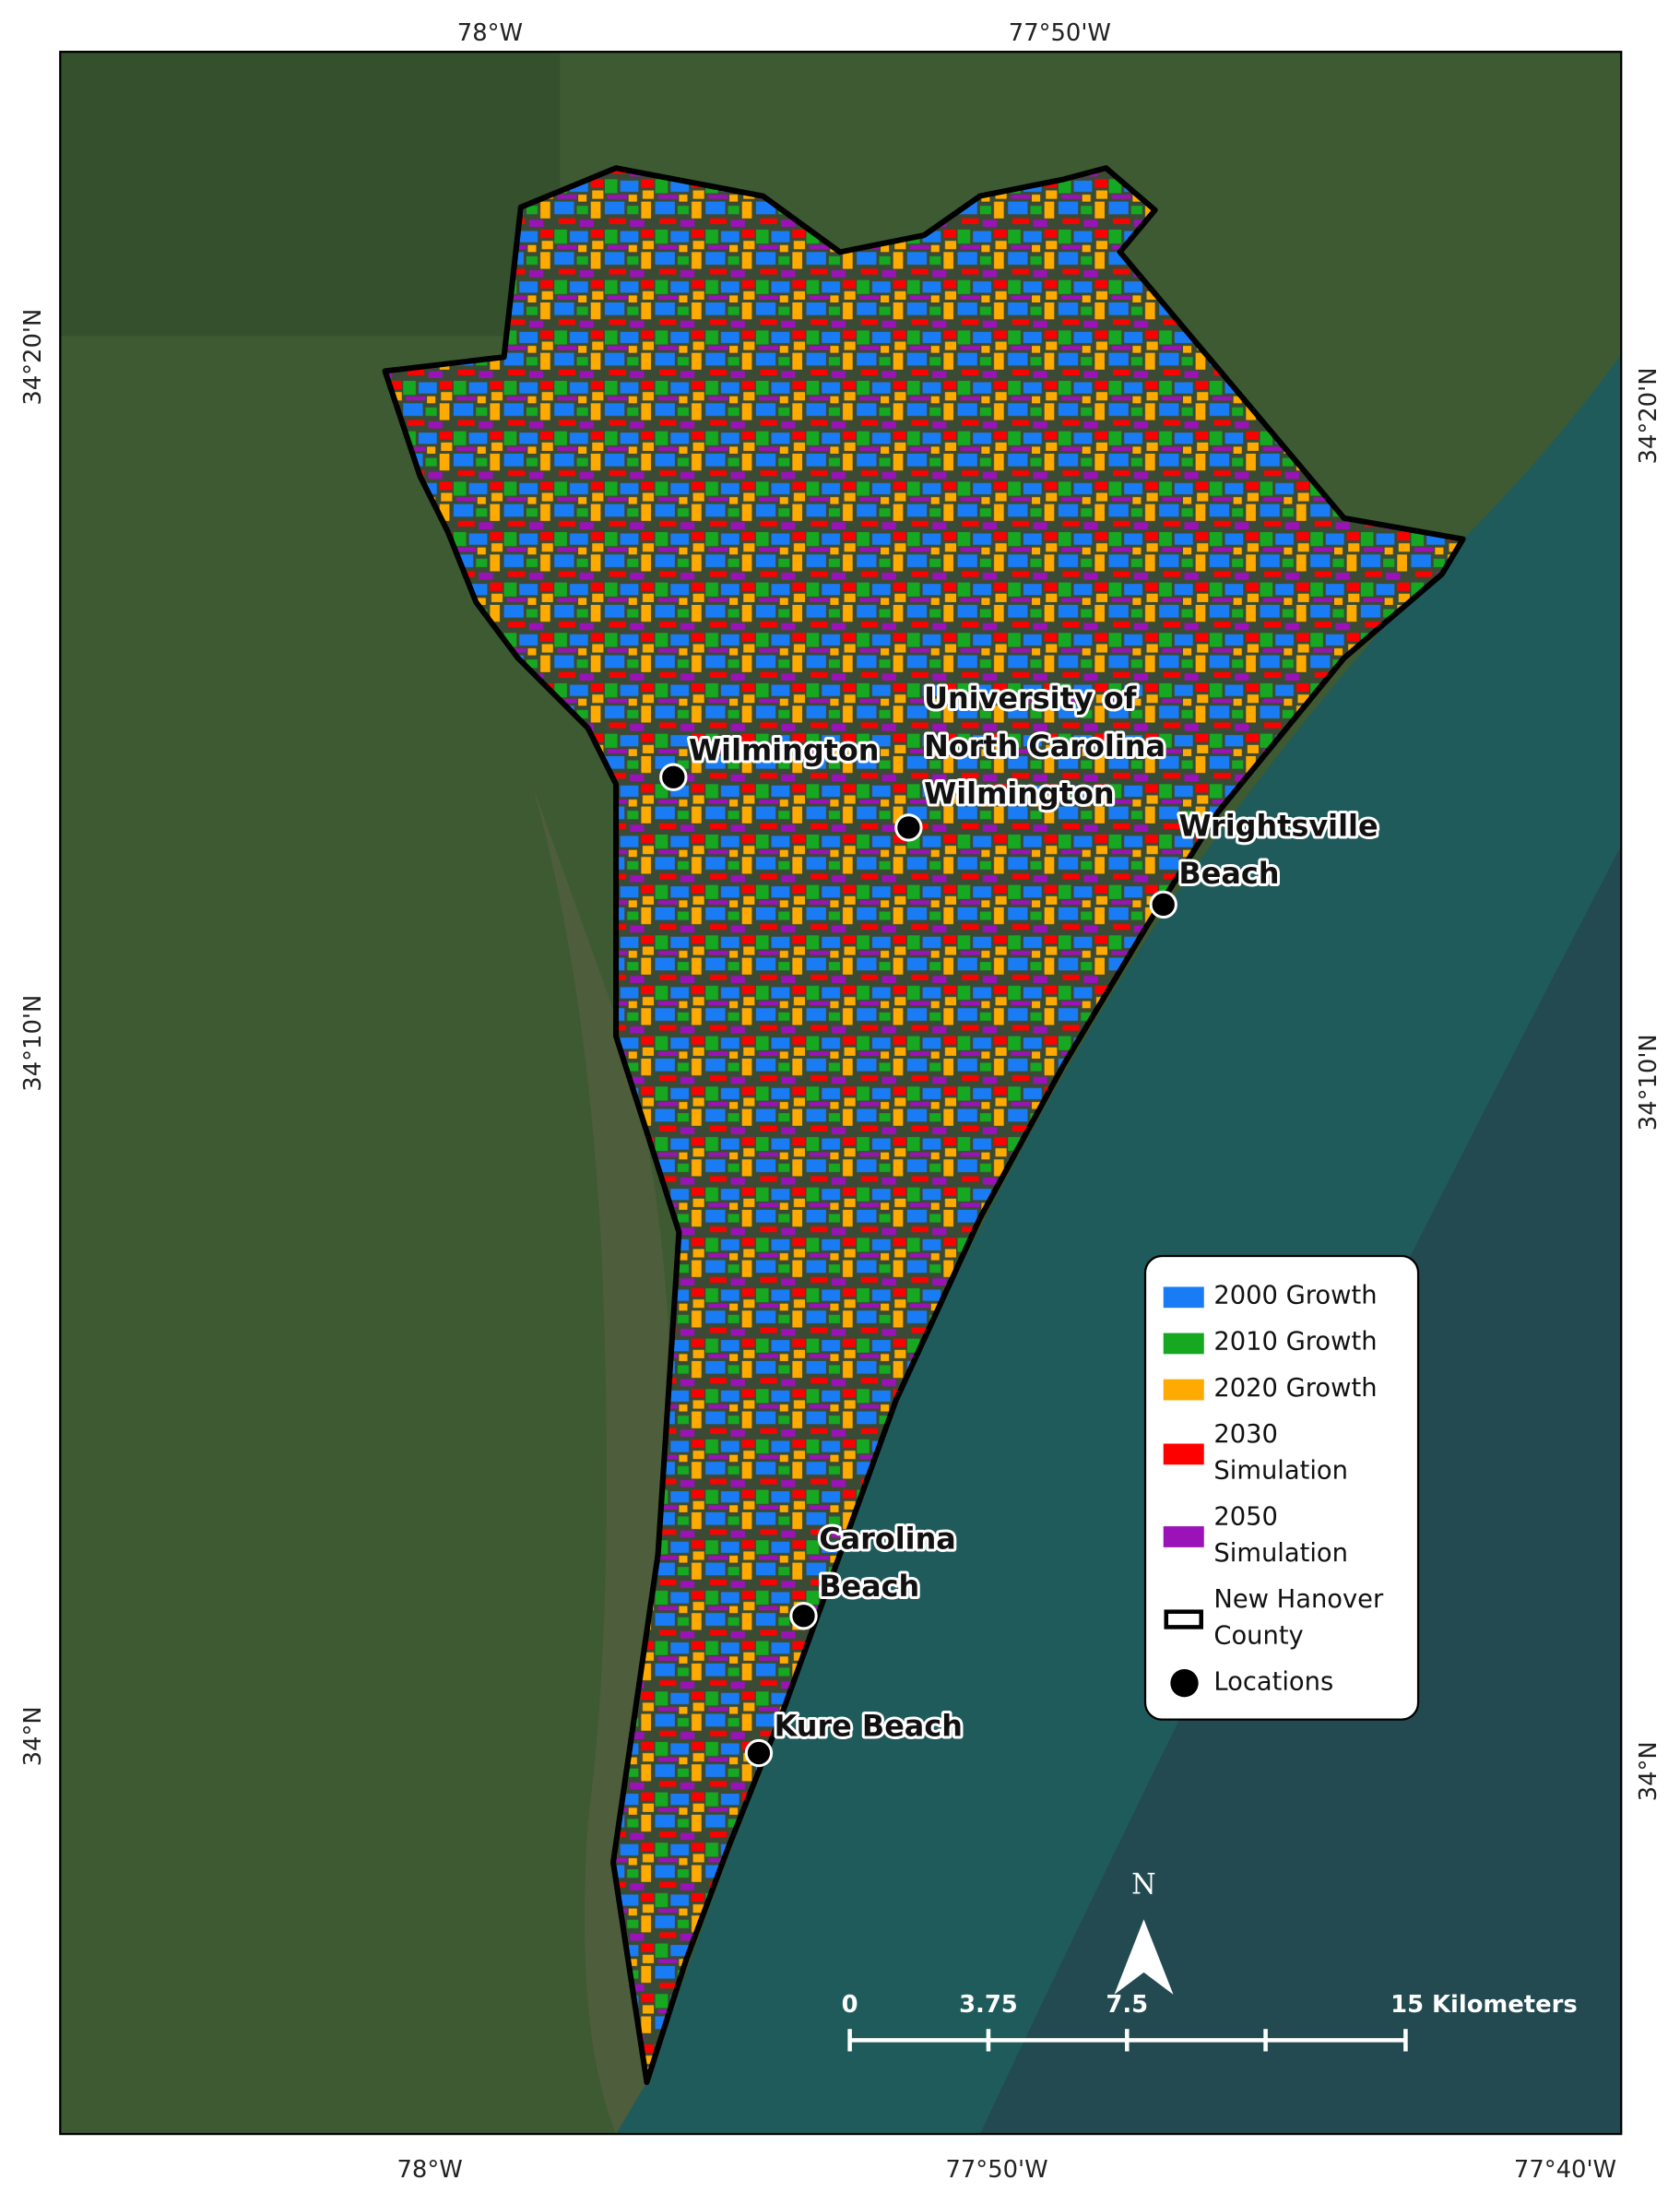 This screenshot has width=1680, height=2204. I want to click on scale-label: 3.75, so click(988, 2005).